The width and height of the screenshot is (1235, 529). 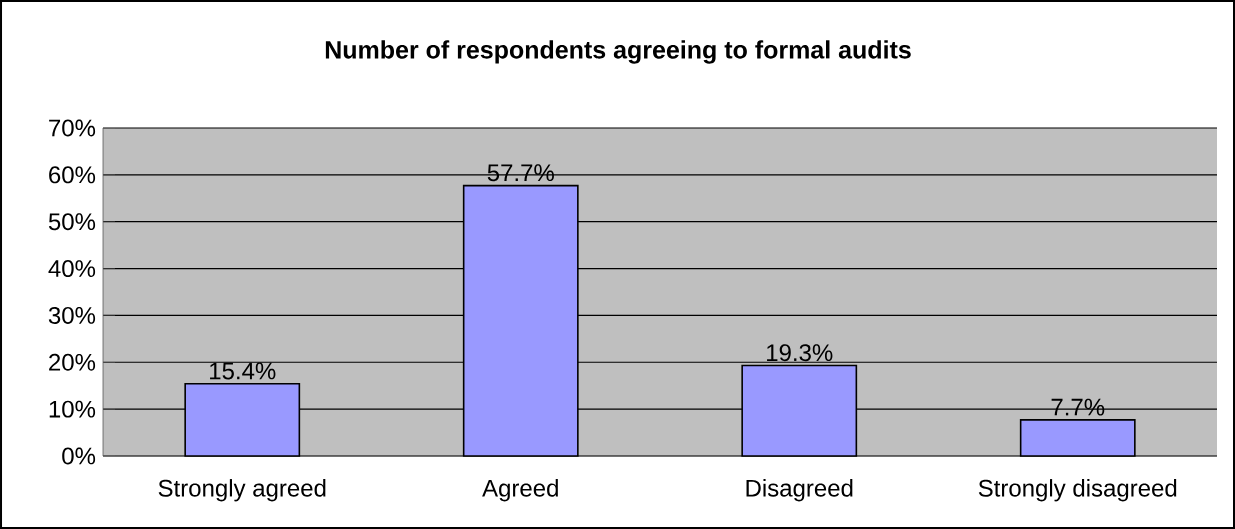 What do you see at coordinates (72, 222) in the screenshot?
I see `y-tick-label: 50%` at bounding box center [72, 222].